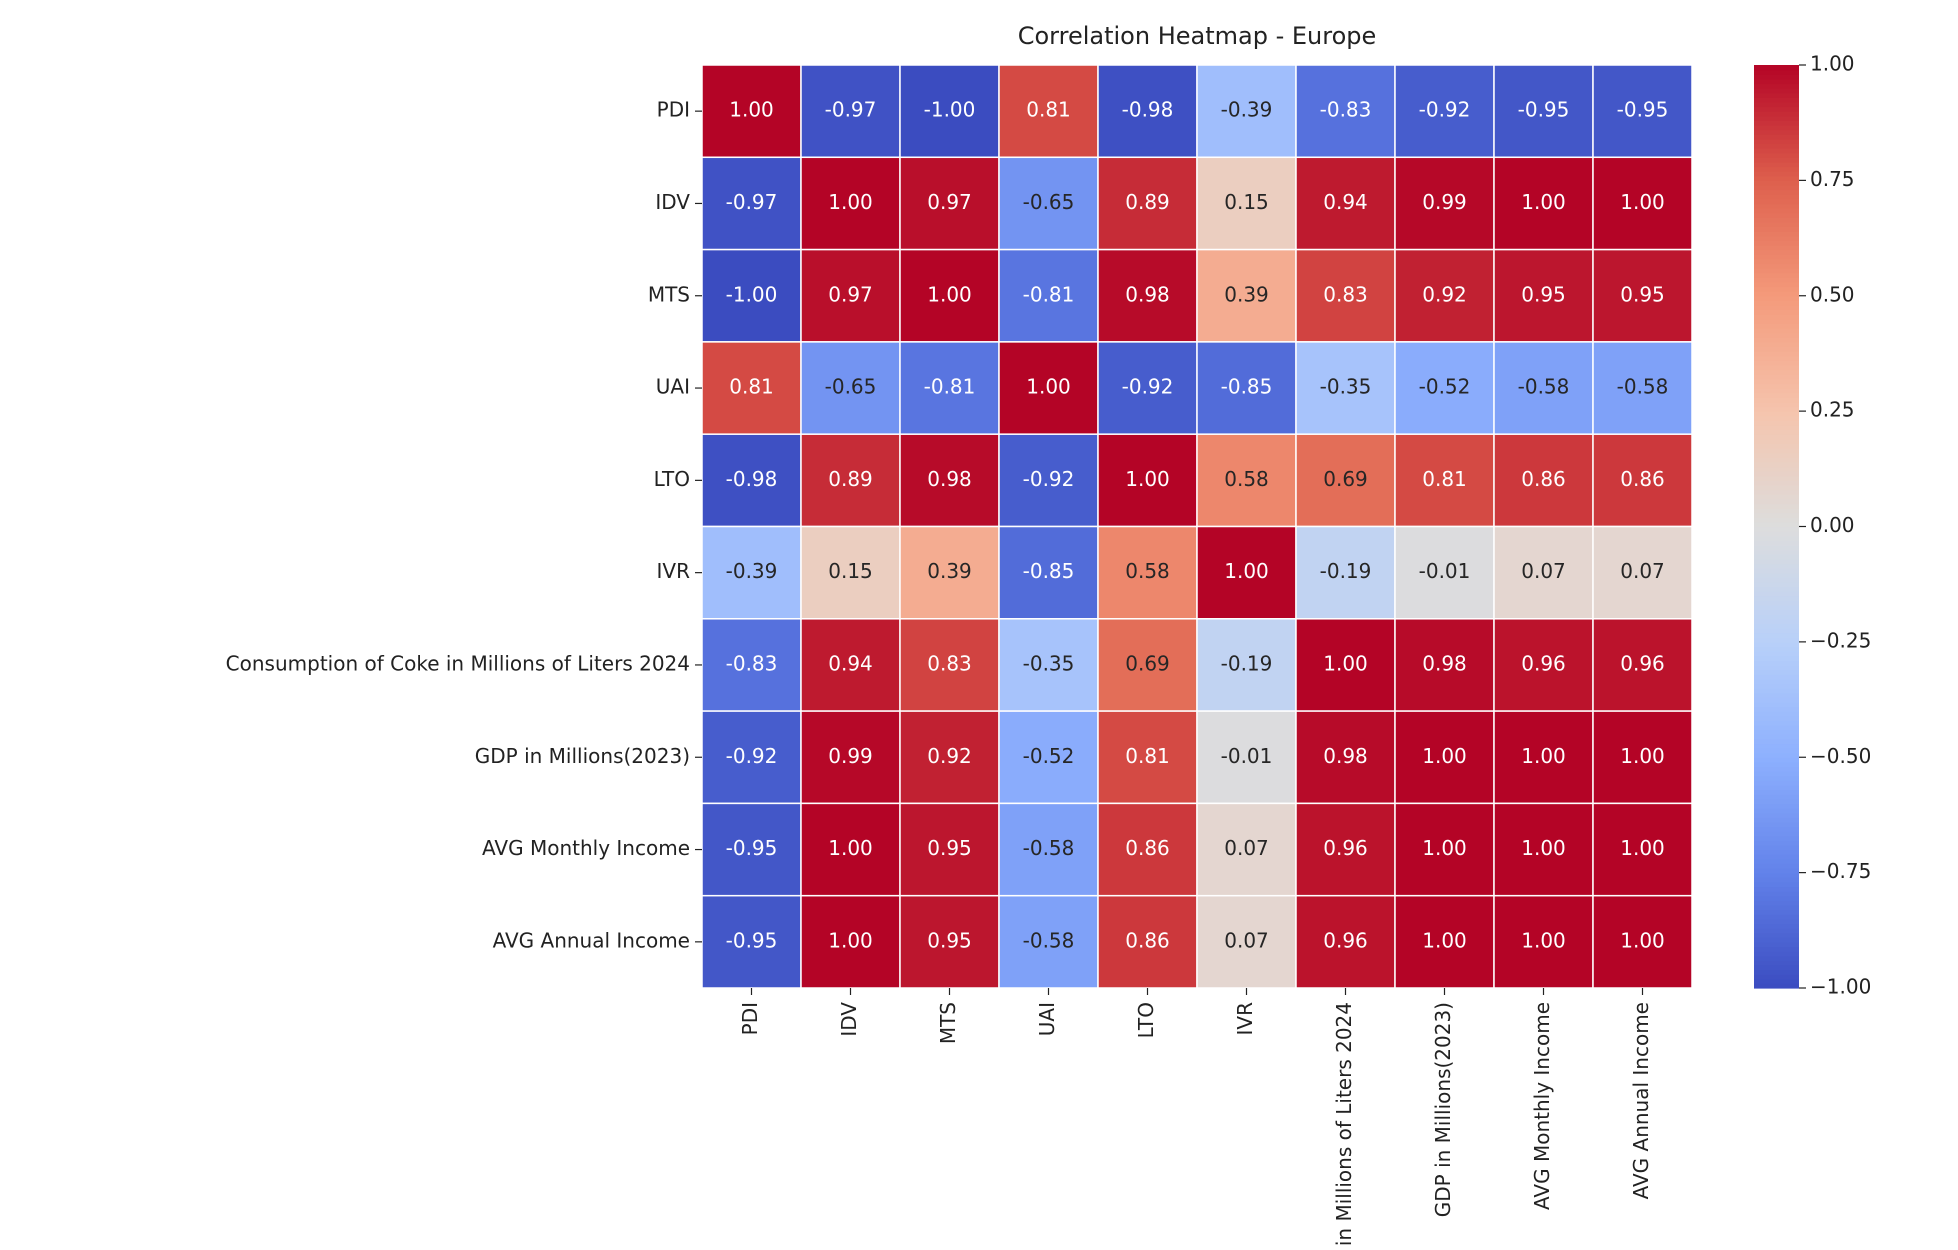 Image resolution: width=1958 pixels, height=1250 pixels. What do you see at coordinates (950, 387) in the screenshot?
I see `cell-label: -0.81` at bounding box center [950, 387].